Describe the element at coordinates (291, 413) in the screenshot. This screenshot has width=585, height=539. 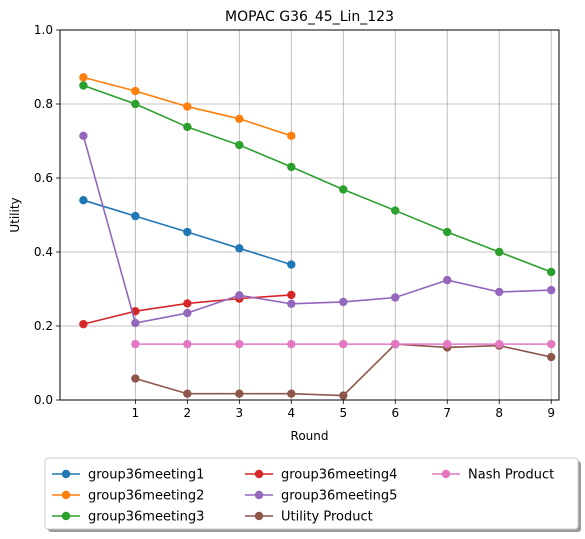
I see `x-tick-label: 4` at that location.